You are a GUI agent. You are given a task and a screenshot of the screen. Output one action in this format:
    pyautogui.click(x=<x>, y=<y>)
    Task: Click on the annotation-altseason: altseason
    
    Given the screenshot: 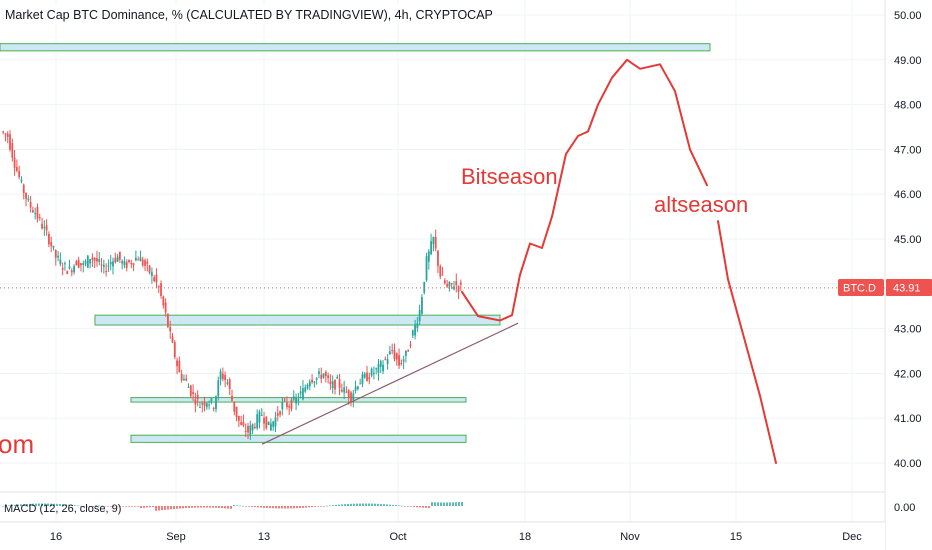 What is the action you would take?
    pyautogui.click(x=701, y=204)
    